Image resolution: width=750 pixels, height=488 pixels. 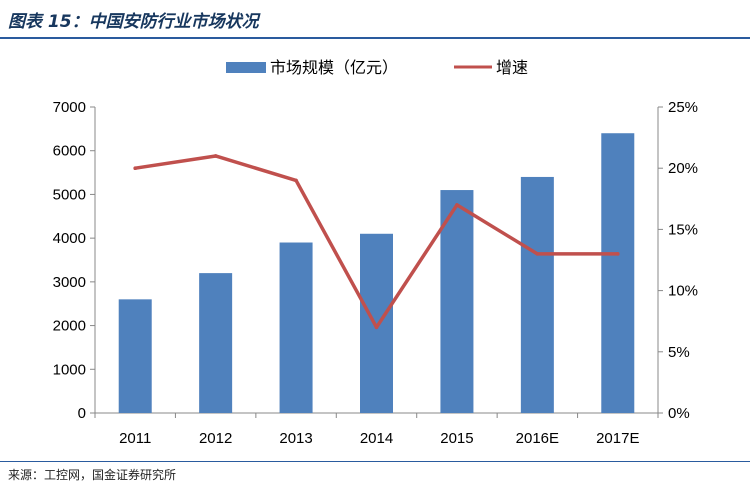 What do you see at coordinates (456, 438) in the screenshot?
I see `x-tick-label: 2015` at bounding box center [456, 438].